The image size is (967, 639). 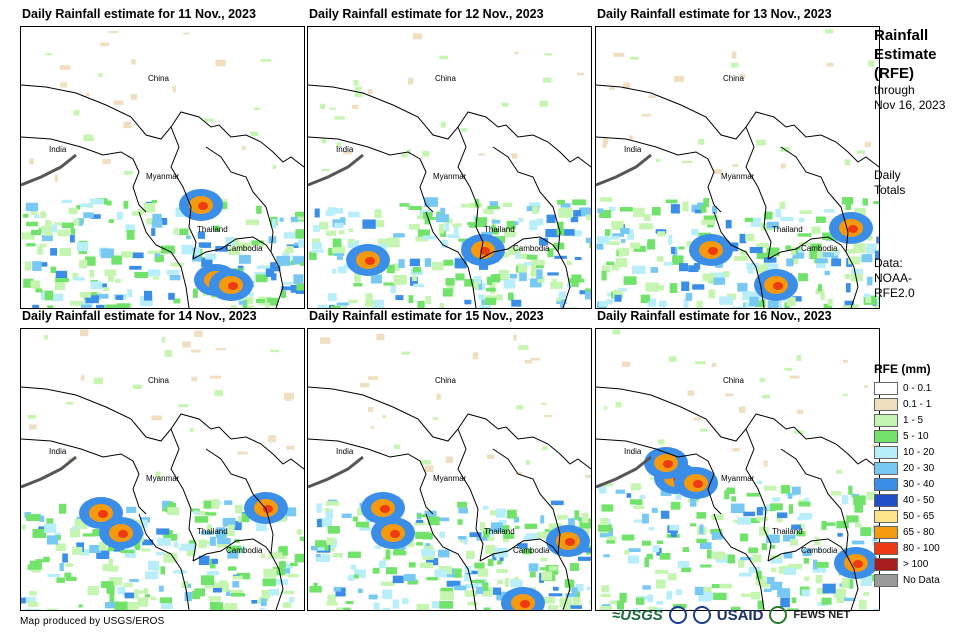 What do you see at coordinates (889, 183) in the screenshot?
I see `side-daily: Daily Totals` at bounding box center [889, 183].